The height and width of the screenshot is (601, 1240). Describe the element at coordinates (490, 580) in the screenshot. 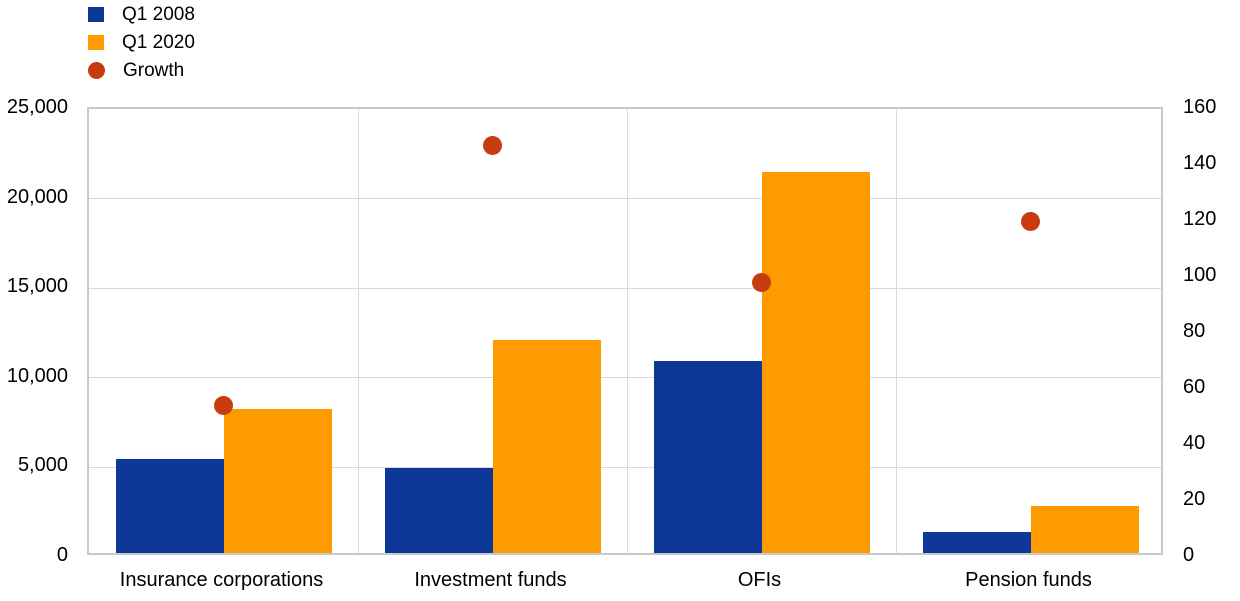

I see `category-label: Investment funds` at that location.